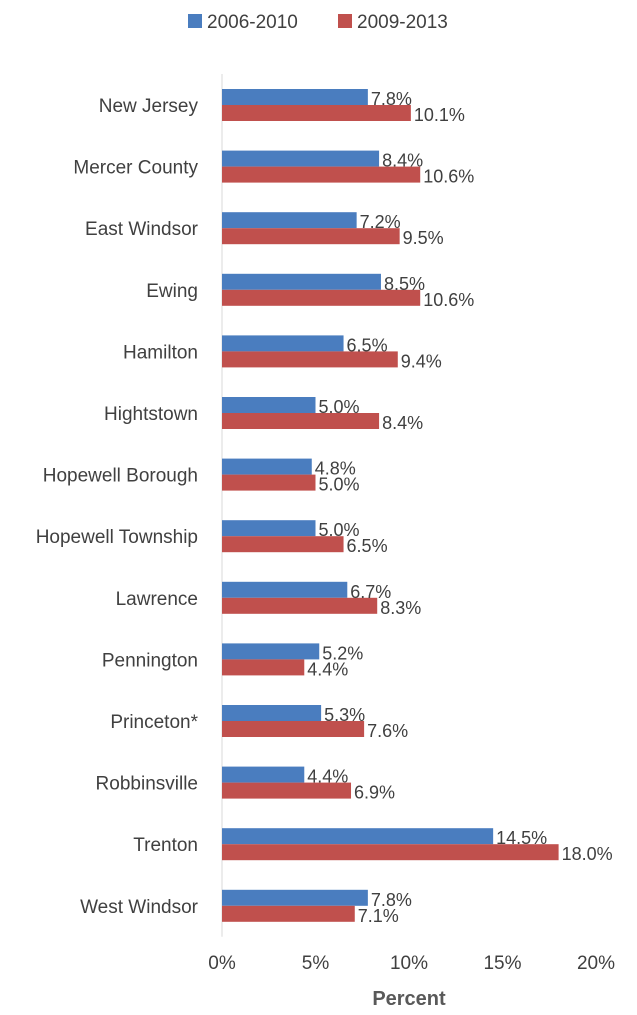  What do you see at coordinates (409, 963) in the screenshot?
I see `x-tick-label: 10%` at bounding box center [409, 963].